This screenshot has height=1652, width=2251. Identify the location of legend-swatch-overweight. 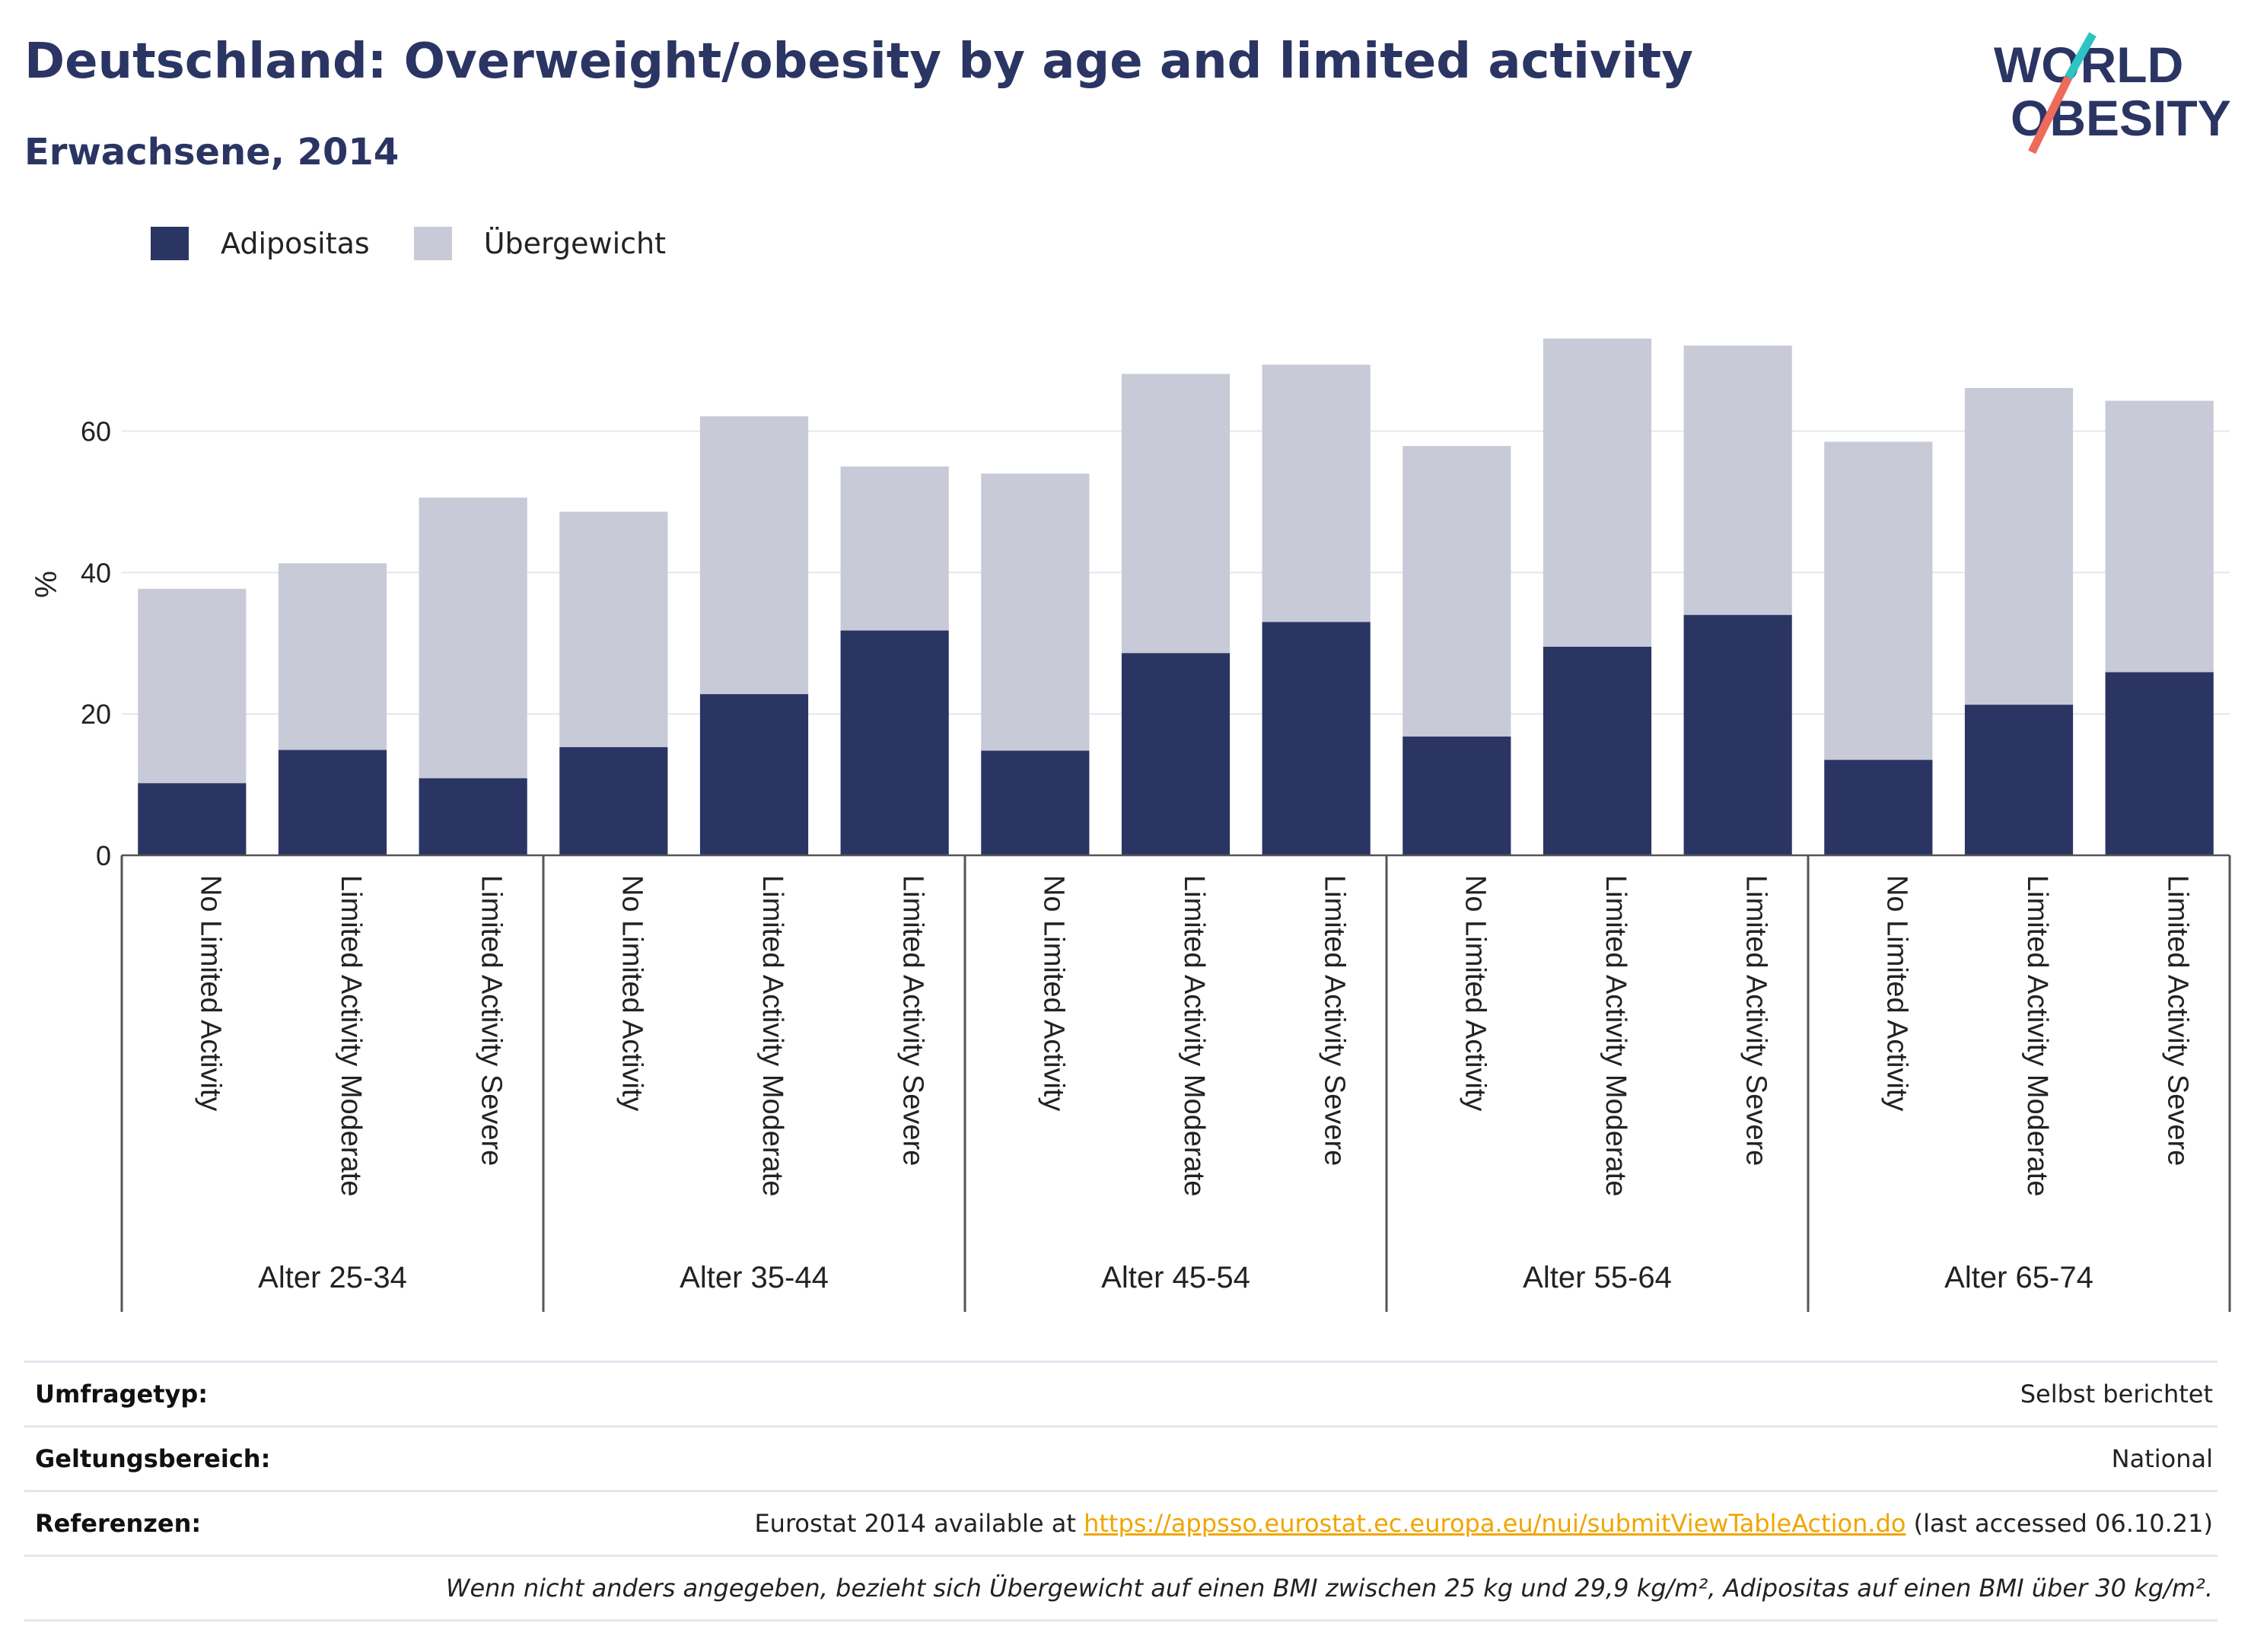
(432, 244).